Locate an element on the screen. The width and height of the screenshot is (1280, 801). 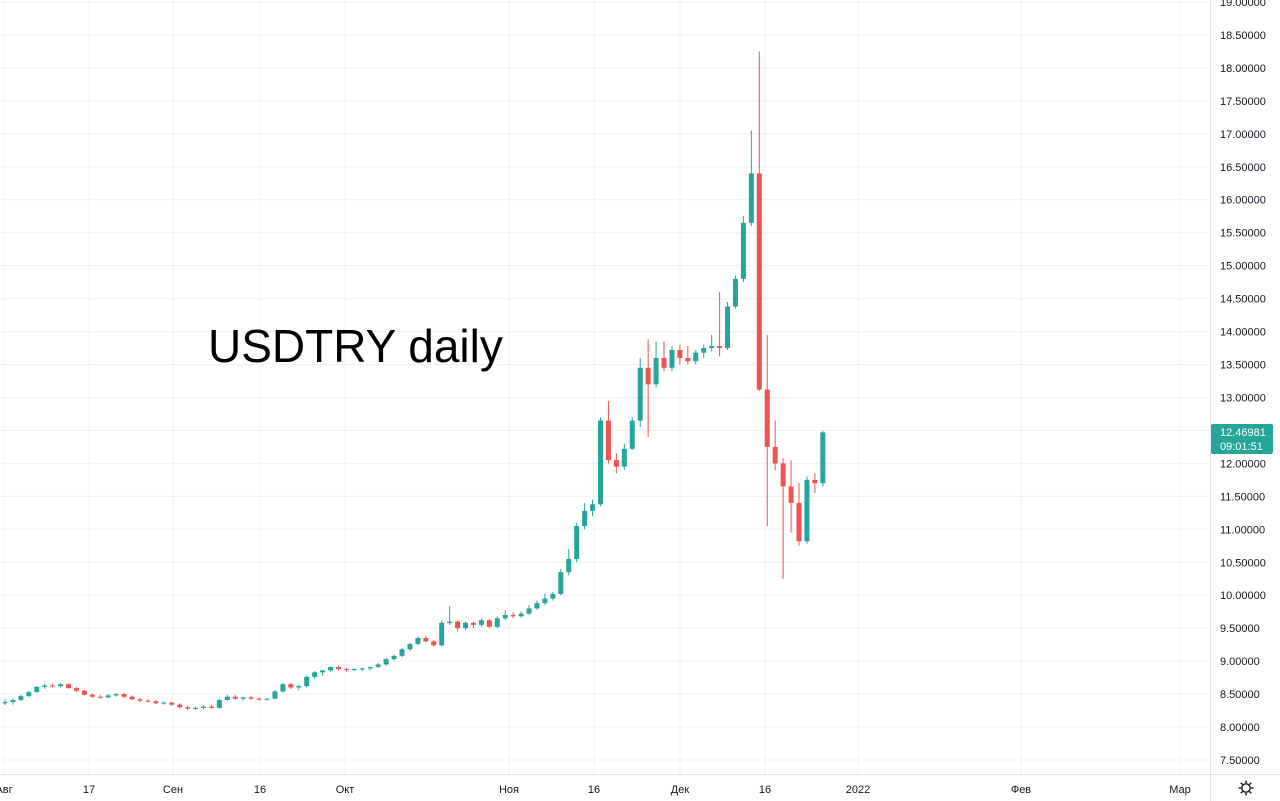
gear-icon is located at coordinates (1246, 788).